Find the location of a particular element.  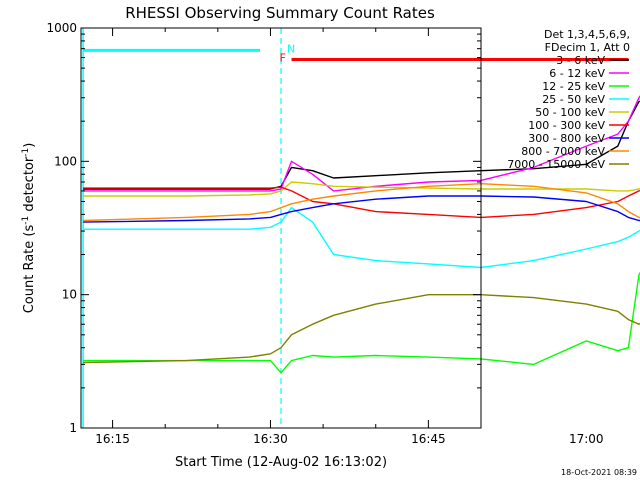

y-axis-label-main: Count Rate (s is located at coordinates (29, 269).